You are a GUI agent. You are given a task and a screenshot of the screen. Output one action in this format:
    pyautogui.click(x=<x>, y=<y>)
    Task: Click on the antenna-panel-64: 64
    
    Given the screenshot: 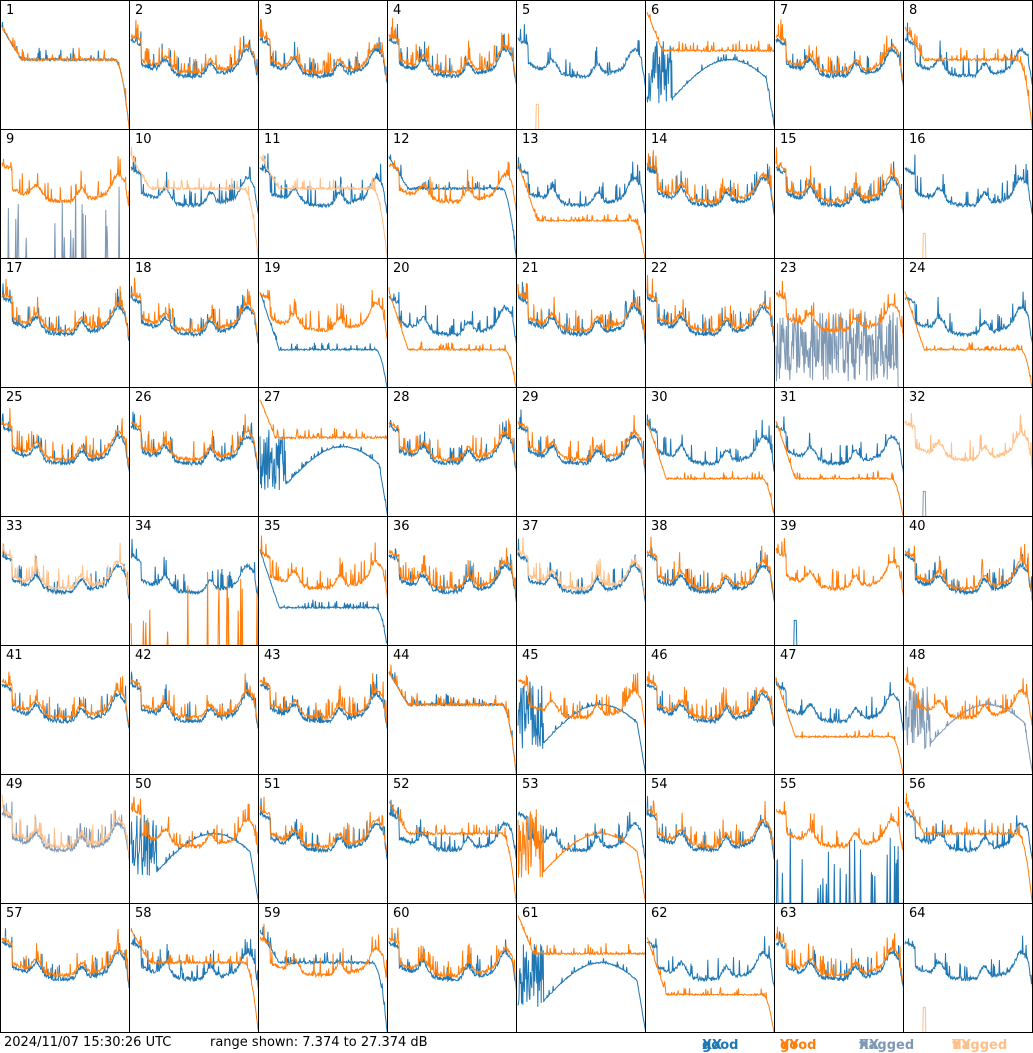 What is the action you would take?
    pyautogui.click(x=968, y=968)
    